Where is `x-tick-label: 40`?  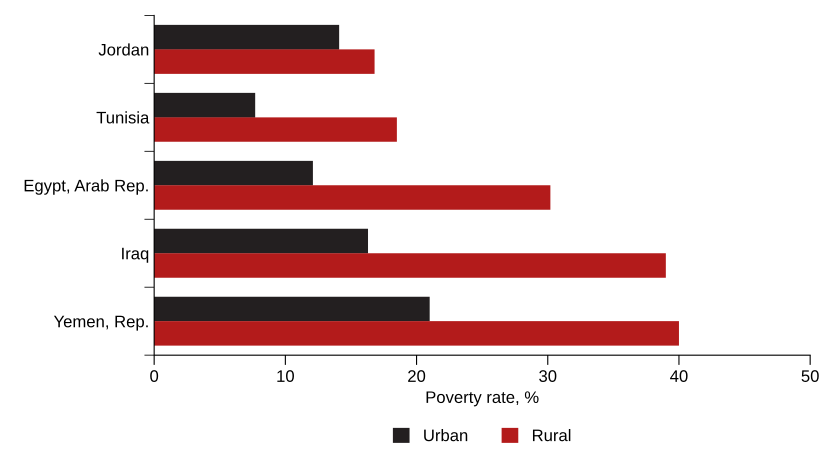
x-tick-label: 40 is located at coordinates (679, 376).